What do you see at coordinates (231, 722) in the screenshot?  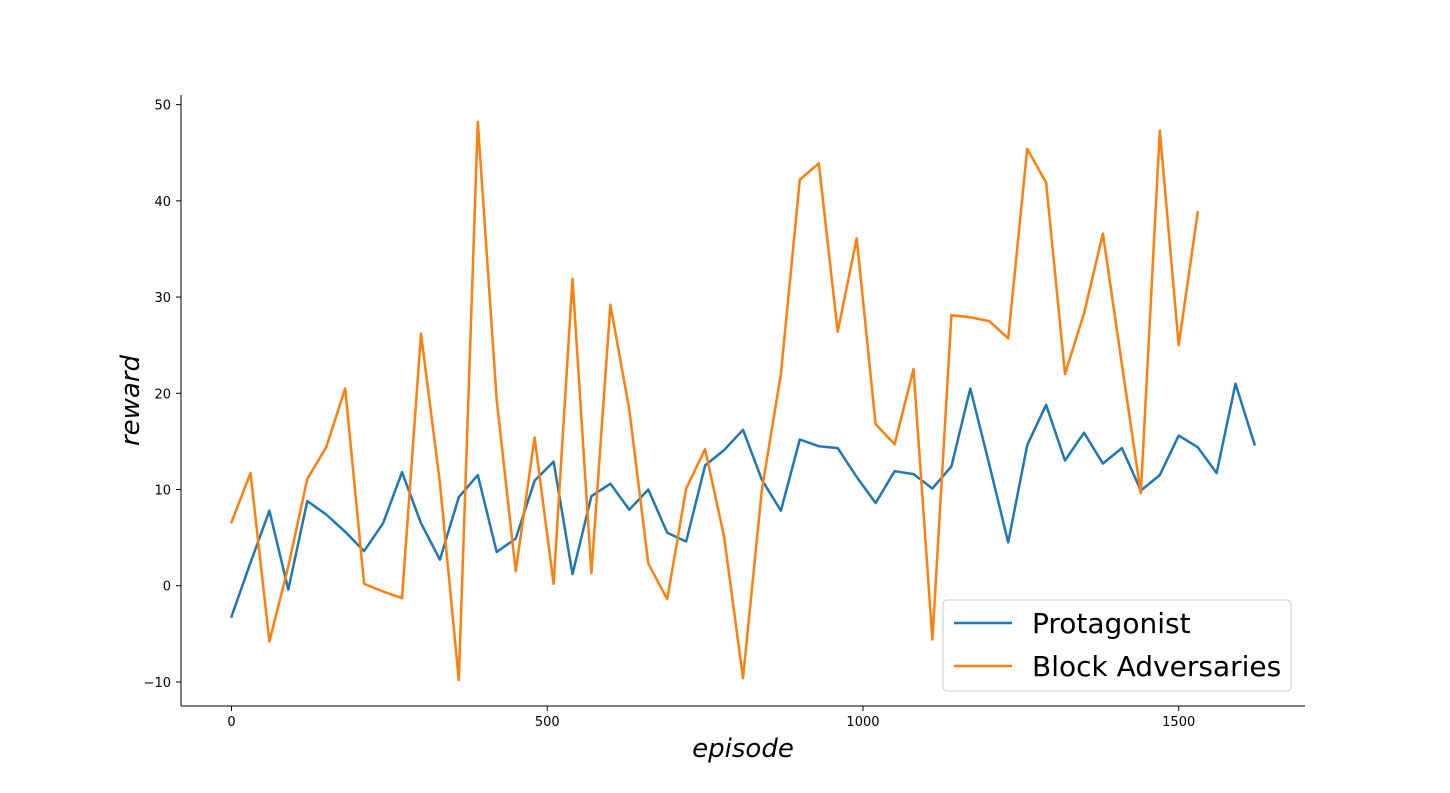 I see `x-tick-label: 0` at bounding box center [231, 722].